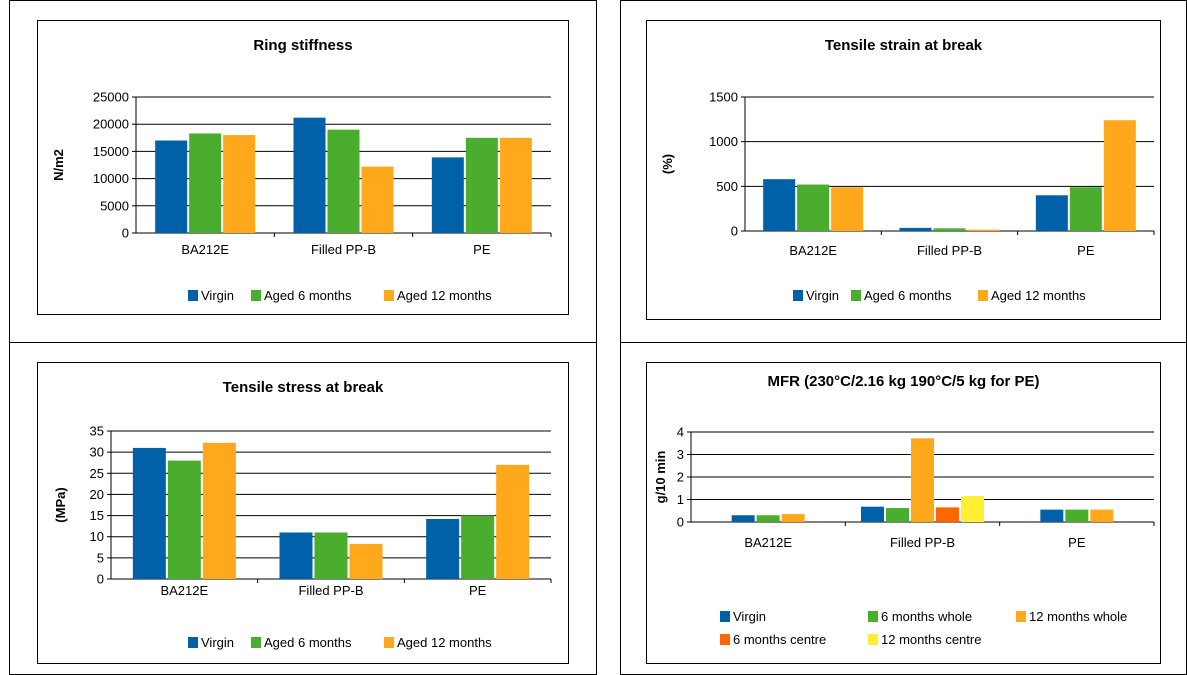 This screenshot has height=675, width=1187. Describe the element at coordinates (779, 639) in the screenshot. I see `legend-label-6-months-centre: 6 months centre` at that location.